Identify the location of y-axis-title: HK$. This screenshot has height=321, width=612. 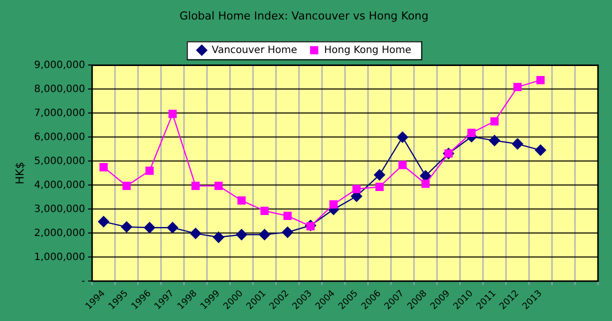
(19, 173).